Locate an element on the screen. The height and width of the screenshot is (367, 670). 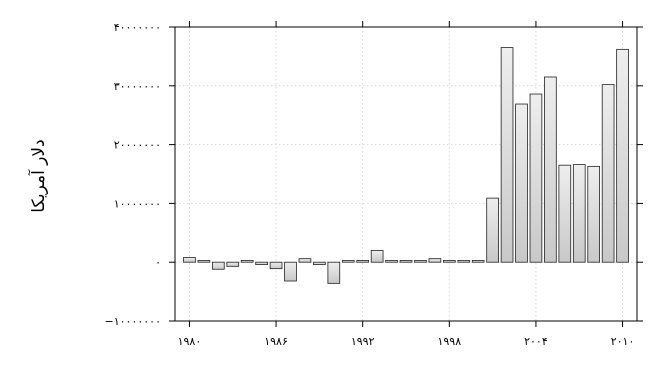
bar-1987 is located at coordinates (290, 271).